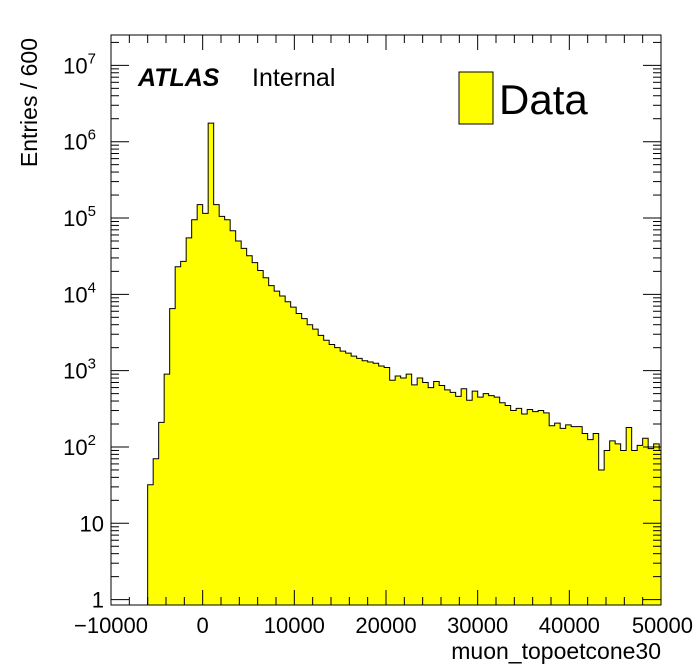  Describe the element at coordinates (79, 64) in the screenshot. I see `y-tick-label: 10⁷` at that location.